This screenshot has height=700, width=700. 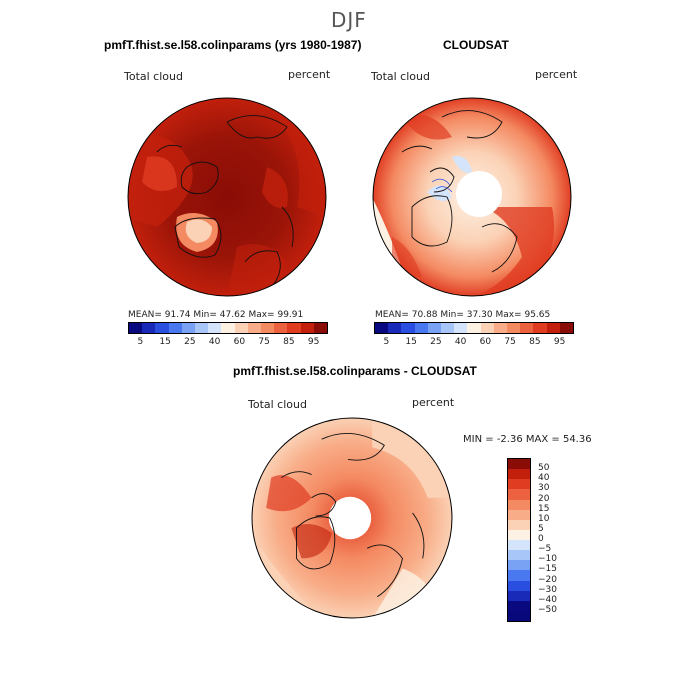 I want to click on right-colorbar, so click(x=474, y=328).